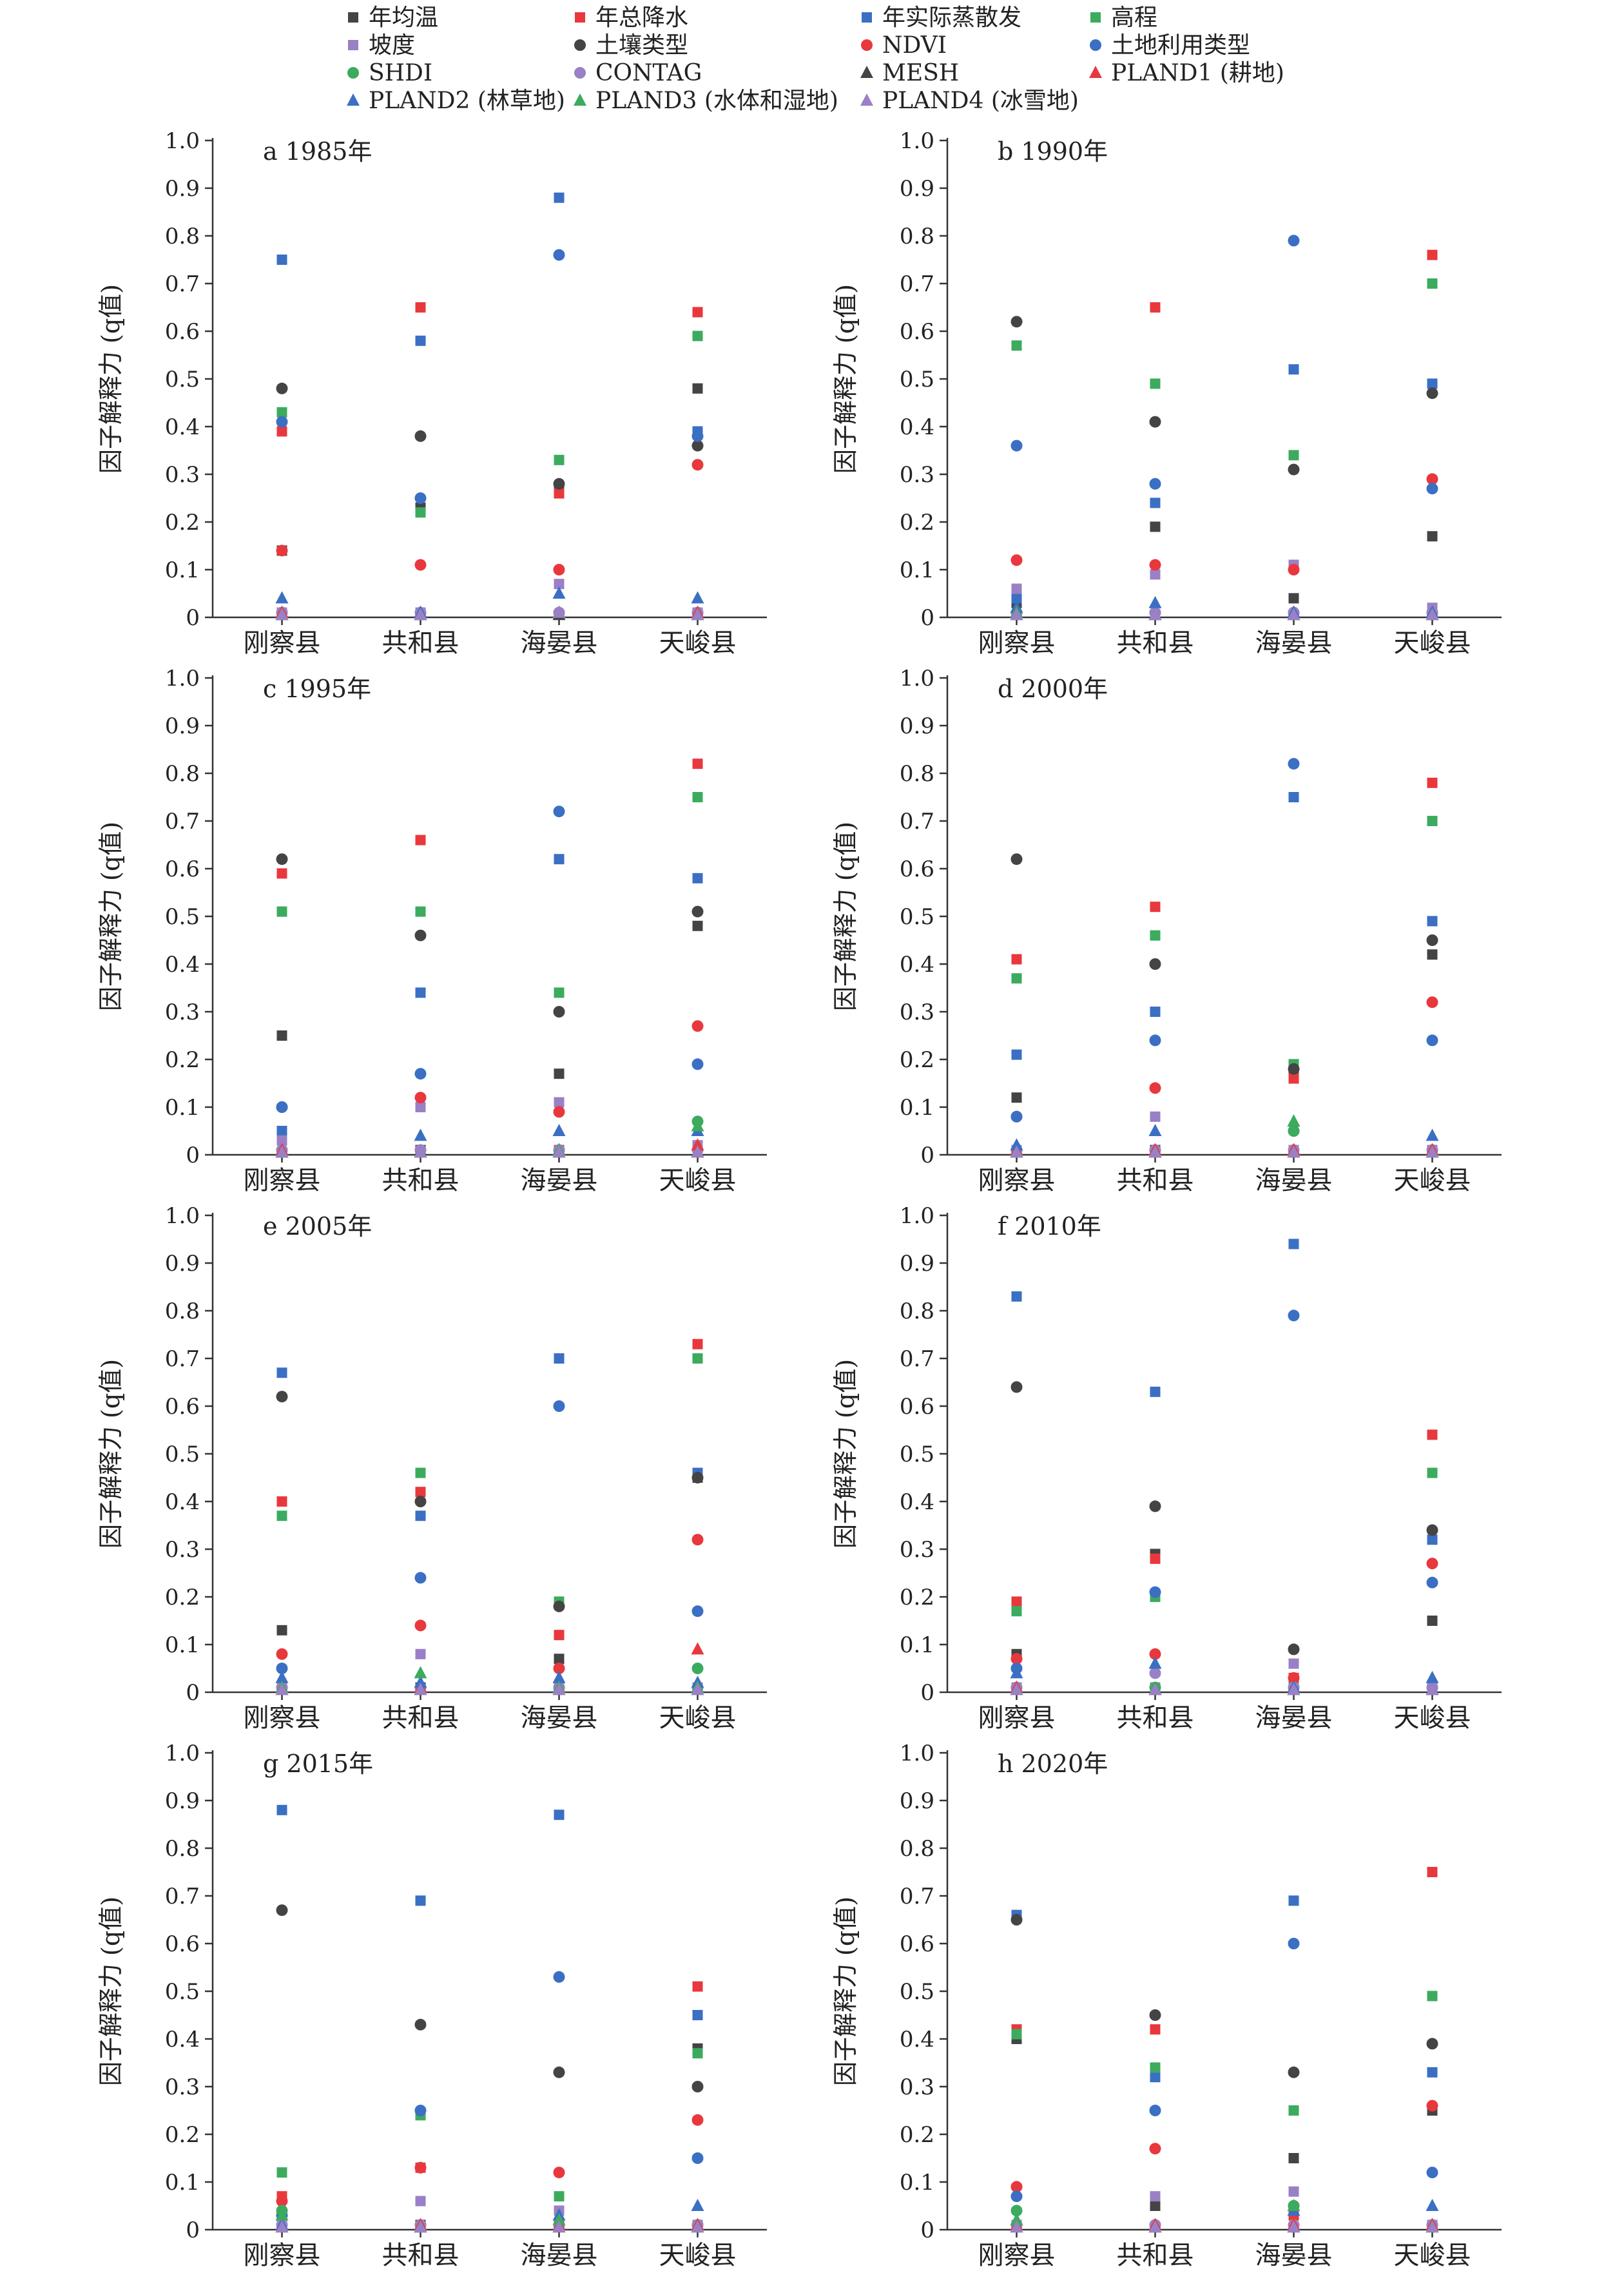 This screenshot has height=2269, width=1624. What do you see at coordinates (353, 73) in the screenshot?
I see `legend-marker-circle` at bounding box center [353, 73].